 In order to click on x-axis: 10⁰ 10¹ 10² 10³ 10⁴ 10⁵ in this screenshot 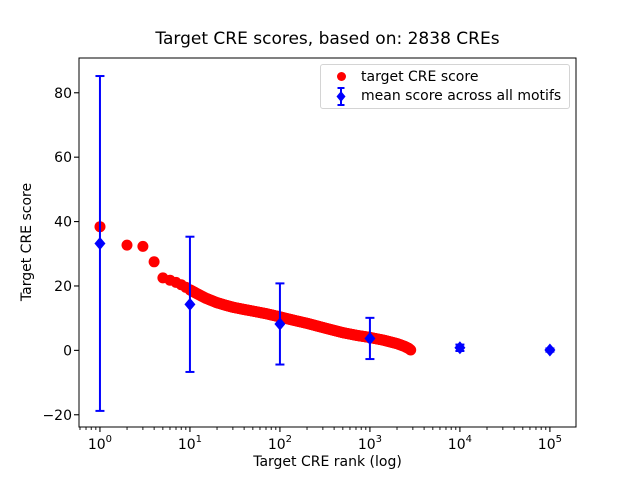, I will do `click(320, 440)`.